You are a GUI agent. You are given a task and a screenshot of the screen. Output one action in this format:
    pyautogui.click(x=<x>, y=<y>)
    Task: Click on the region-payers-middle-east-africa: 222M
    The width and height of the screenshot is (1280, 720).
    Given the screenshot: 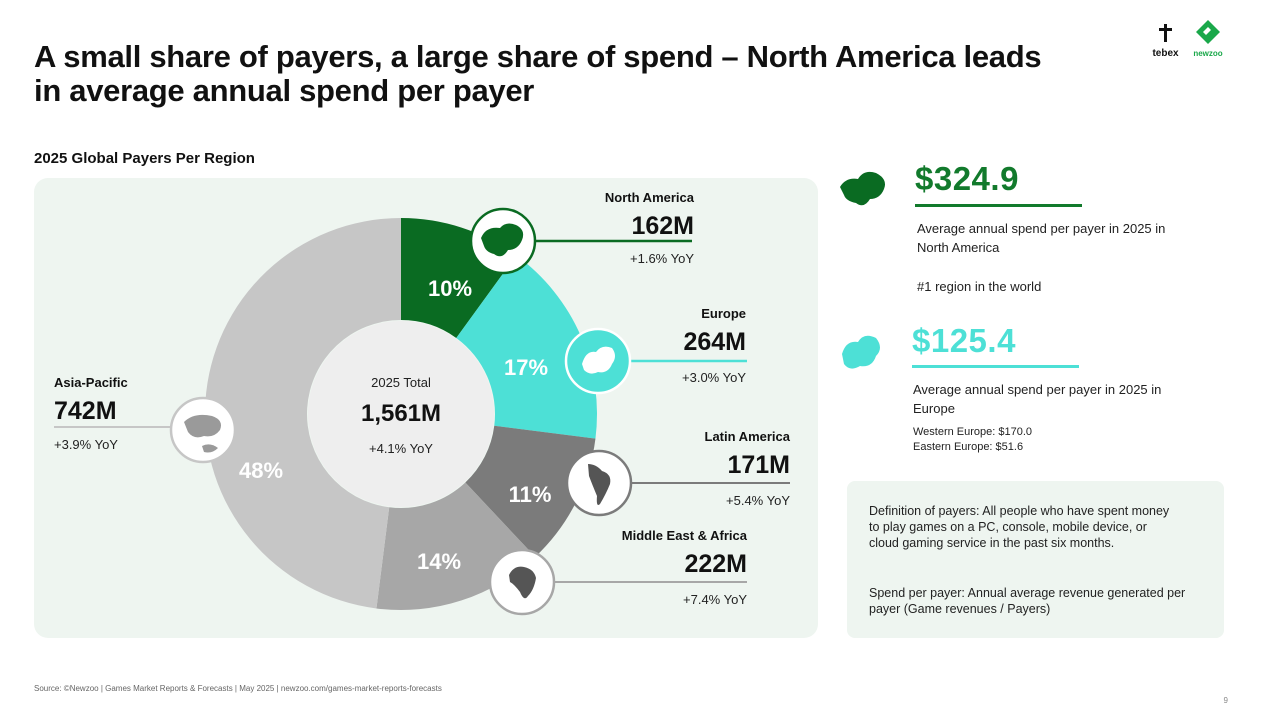 What is the action you would take?
    pyautogui.click(x=715, y=564)
    